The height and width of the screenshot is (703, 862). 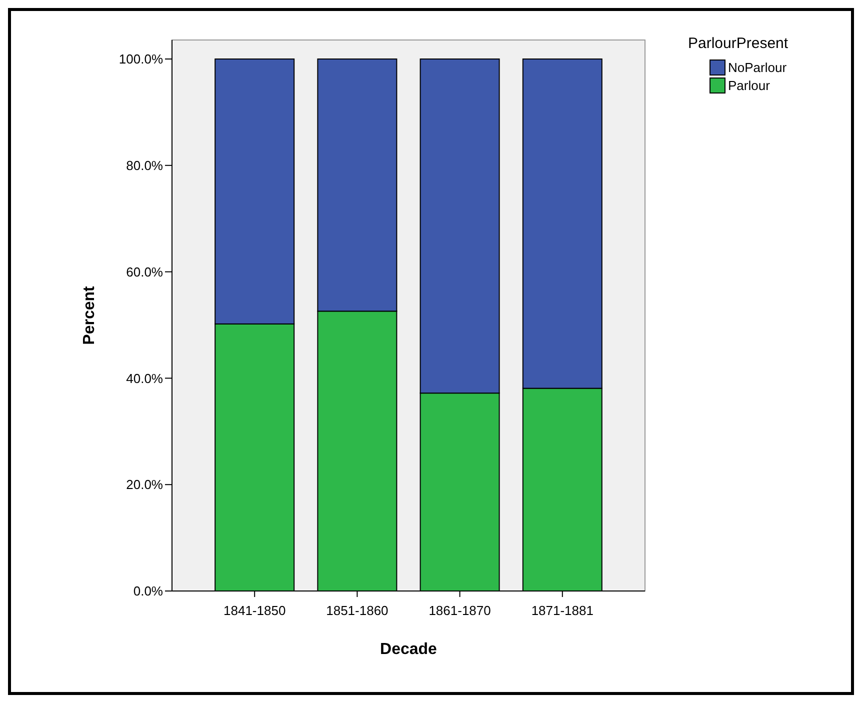 What do you see at coordinates (145, 378) in the screenshot?
I see `y-tick-label: 40.0%` at bounding box center [145, 378].